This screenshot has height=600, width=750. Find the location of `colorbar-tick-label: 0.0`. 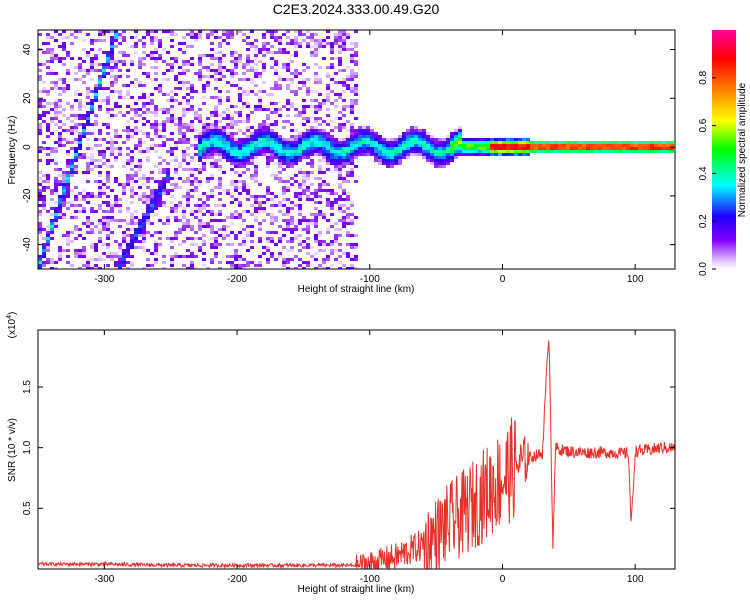

colorbar-tick-label: 0.0 is located at coordinates (703, 269).